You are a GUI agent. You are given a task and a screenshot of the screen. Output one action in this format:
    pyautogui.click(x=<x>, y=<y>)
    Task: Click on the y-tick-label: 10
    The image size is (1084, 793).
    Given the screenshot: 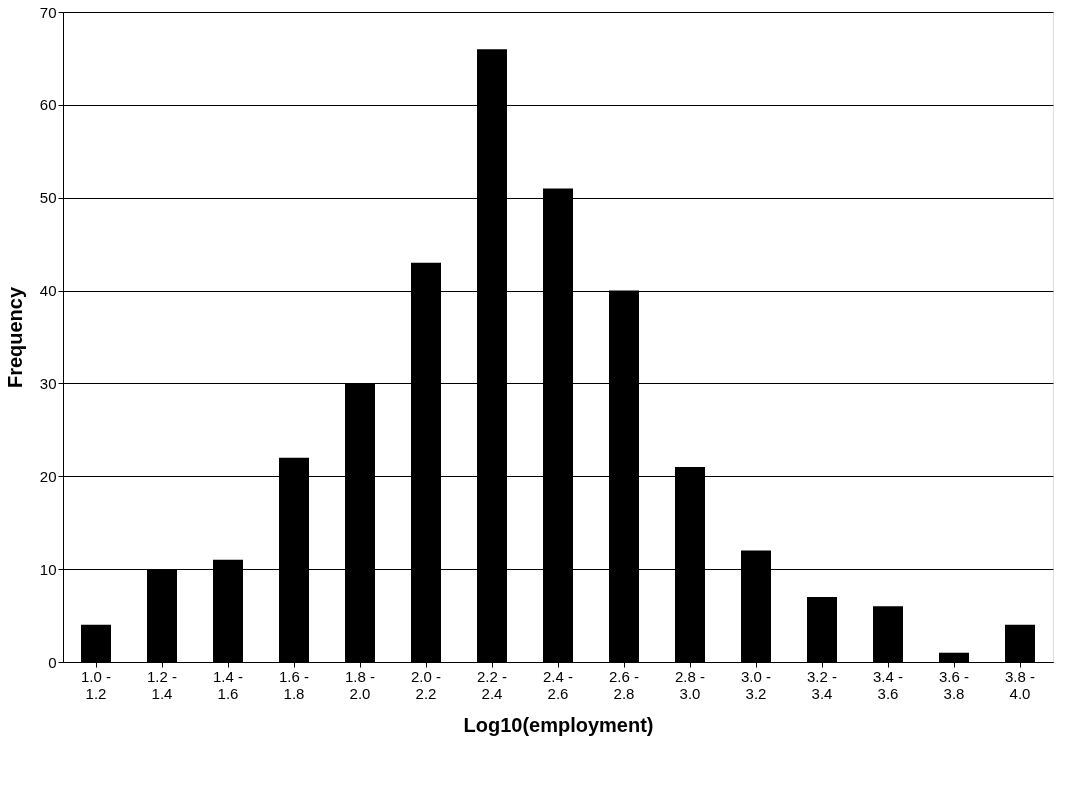 What is the action you would take?
    pyautogui.click(x=48, y=569)
    